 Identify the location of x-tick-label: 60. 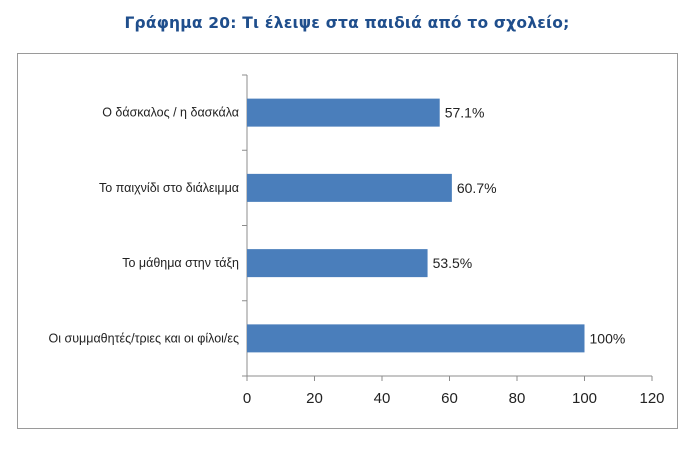
(449, 398).